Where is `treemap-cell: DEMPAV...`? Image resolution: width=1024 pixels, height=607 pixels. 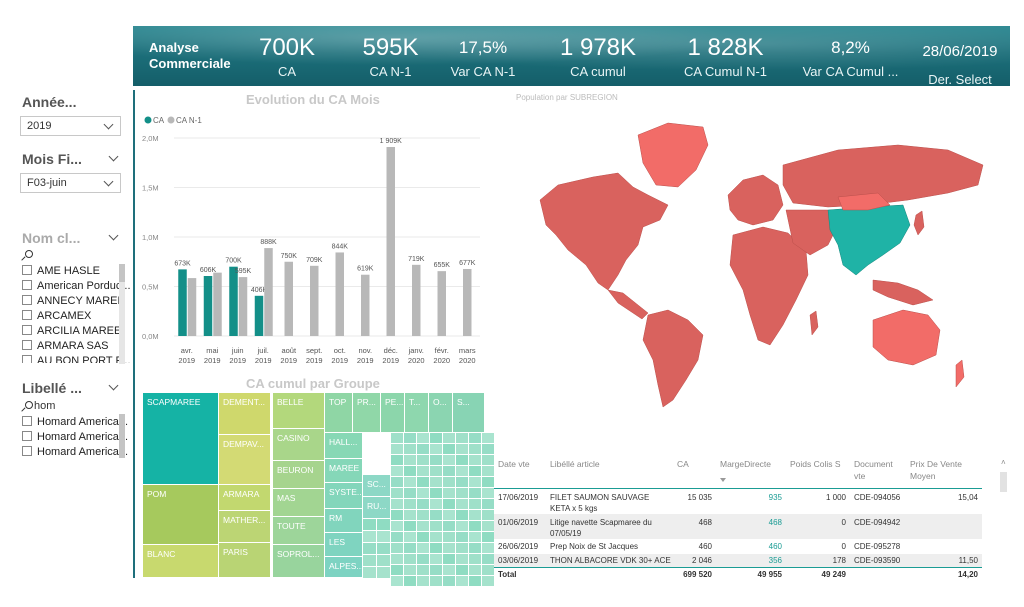
treemap-cell: DEMPAV... is located at coordinates (245, 460).